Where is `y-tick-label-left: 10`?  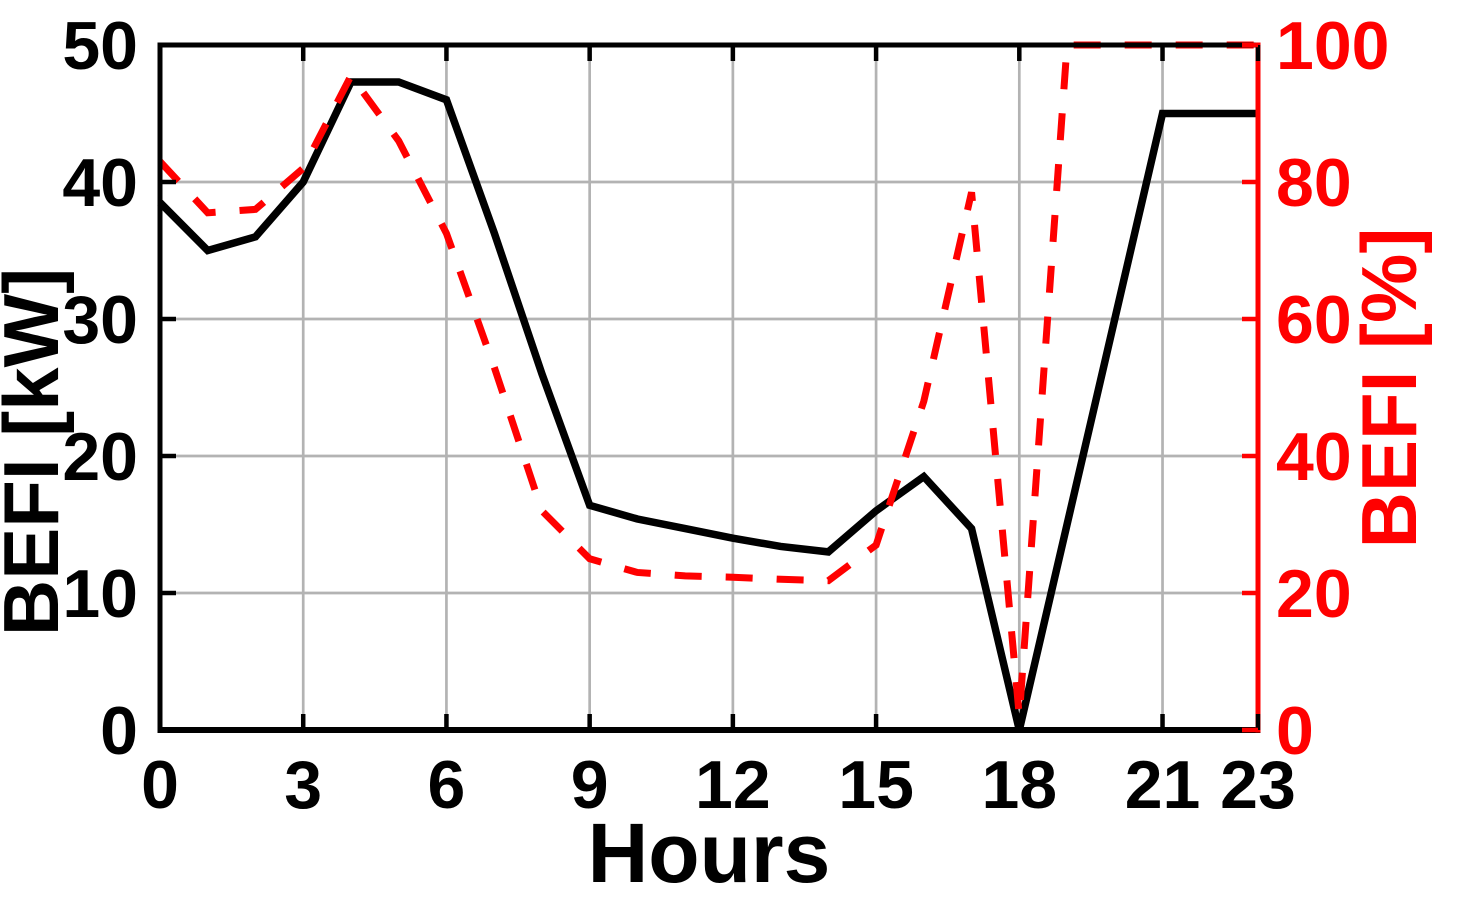 y-tick-label-left: 10 is located at coordinates (100, 594).